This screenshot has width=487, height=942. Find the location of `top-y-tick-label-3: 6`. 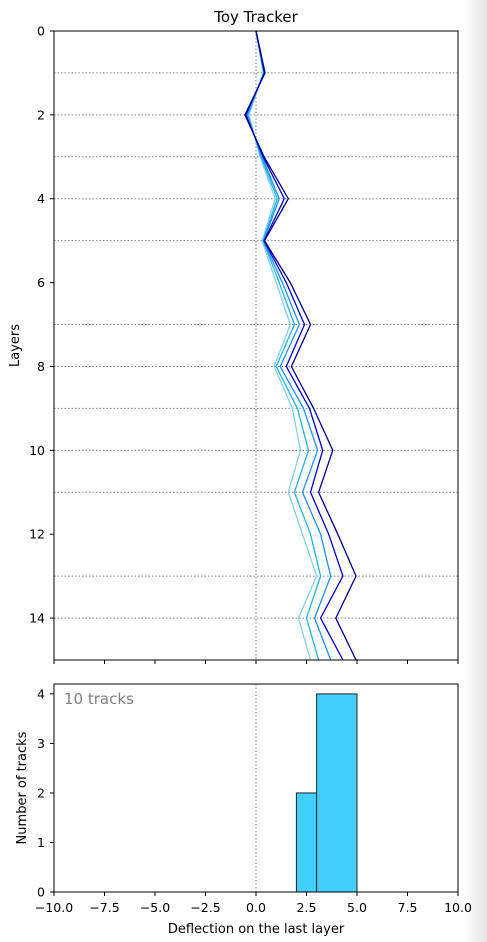

top-y-tick-label-3: 6 is located at coordinates (41, 282).